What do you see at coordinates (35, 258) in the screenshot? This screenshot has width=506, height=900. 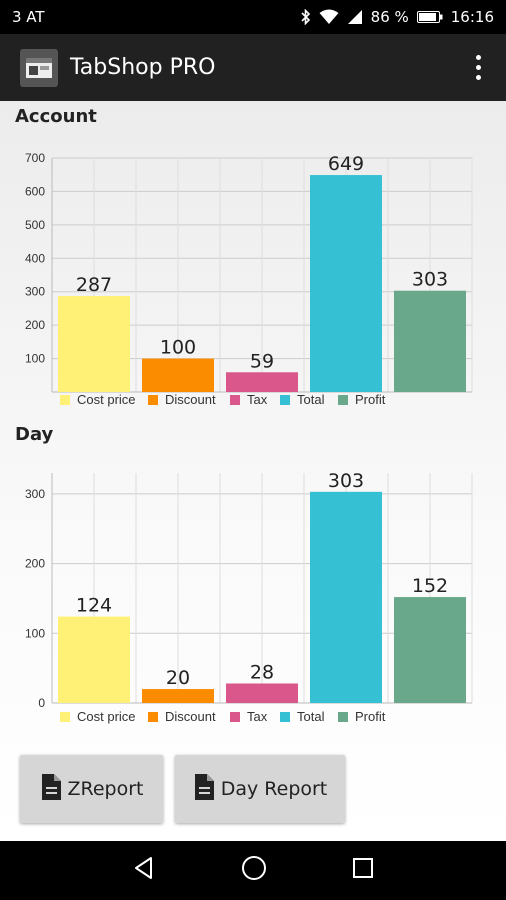 I see `y-tick-label: 400` at bounding box center [35, 258].